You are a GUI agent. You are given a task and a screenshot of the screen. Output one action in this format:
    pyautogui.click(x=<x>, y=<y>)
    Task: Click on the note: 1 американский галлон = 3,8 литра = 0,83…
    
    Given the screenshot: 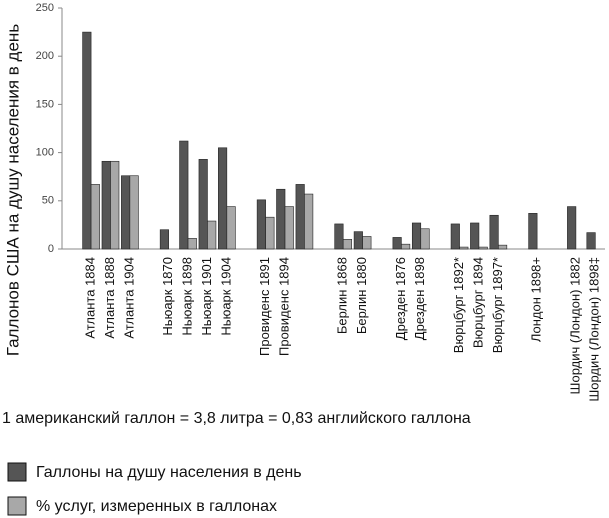 What is the action you would take?
    pyautogui.click(x=236, y=418)
    